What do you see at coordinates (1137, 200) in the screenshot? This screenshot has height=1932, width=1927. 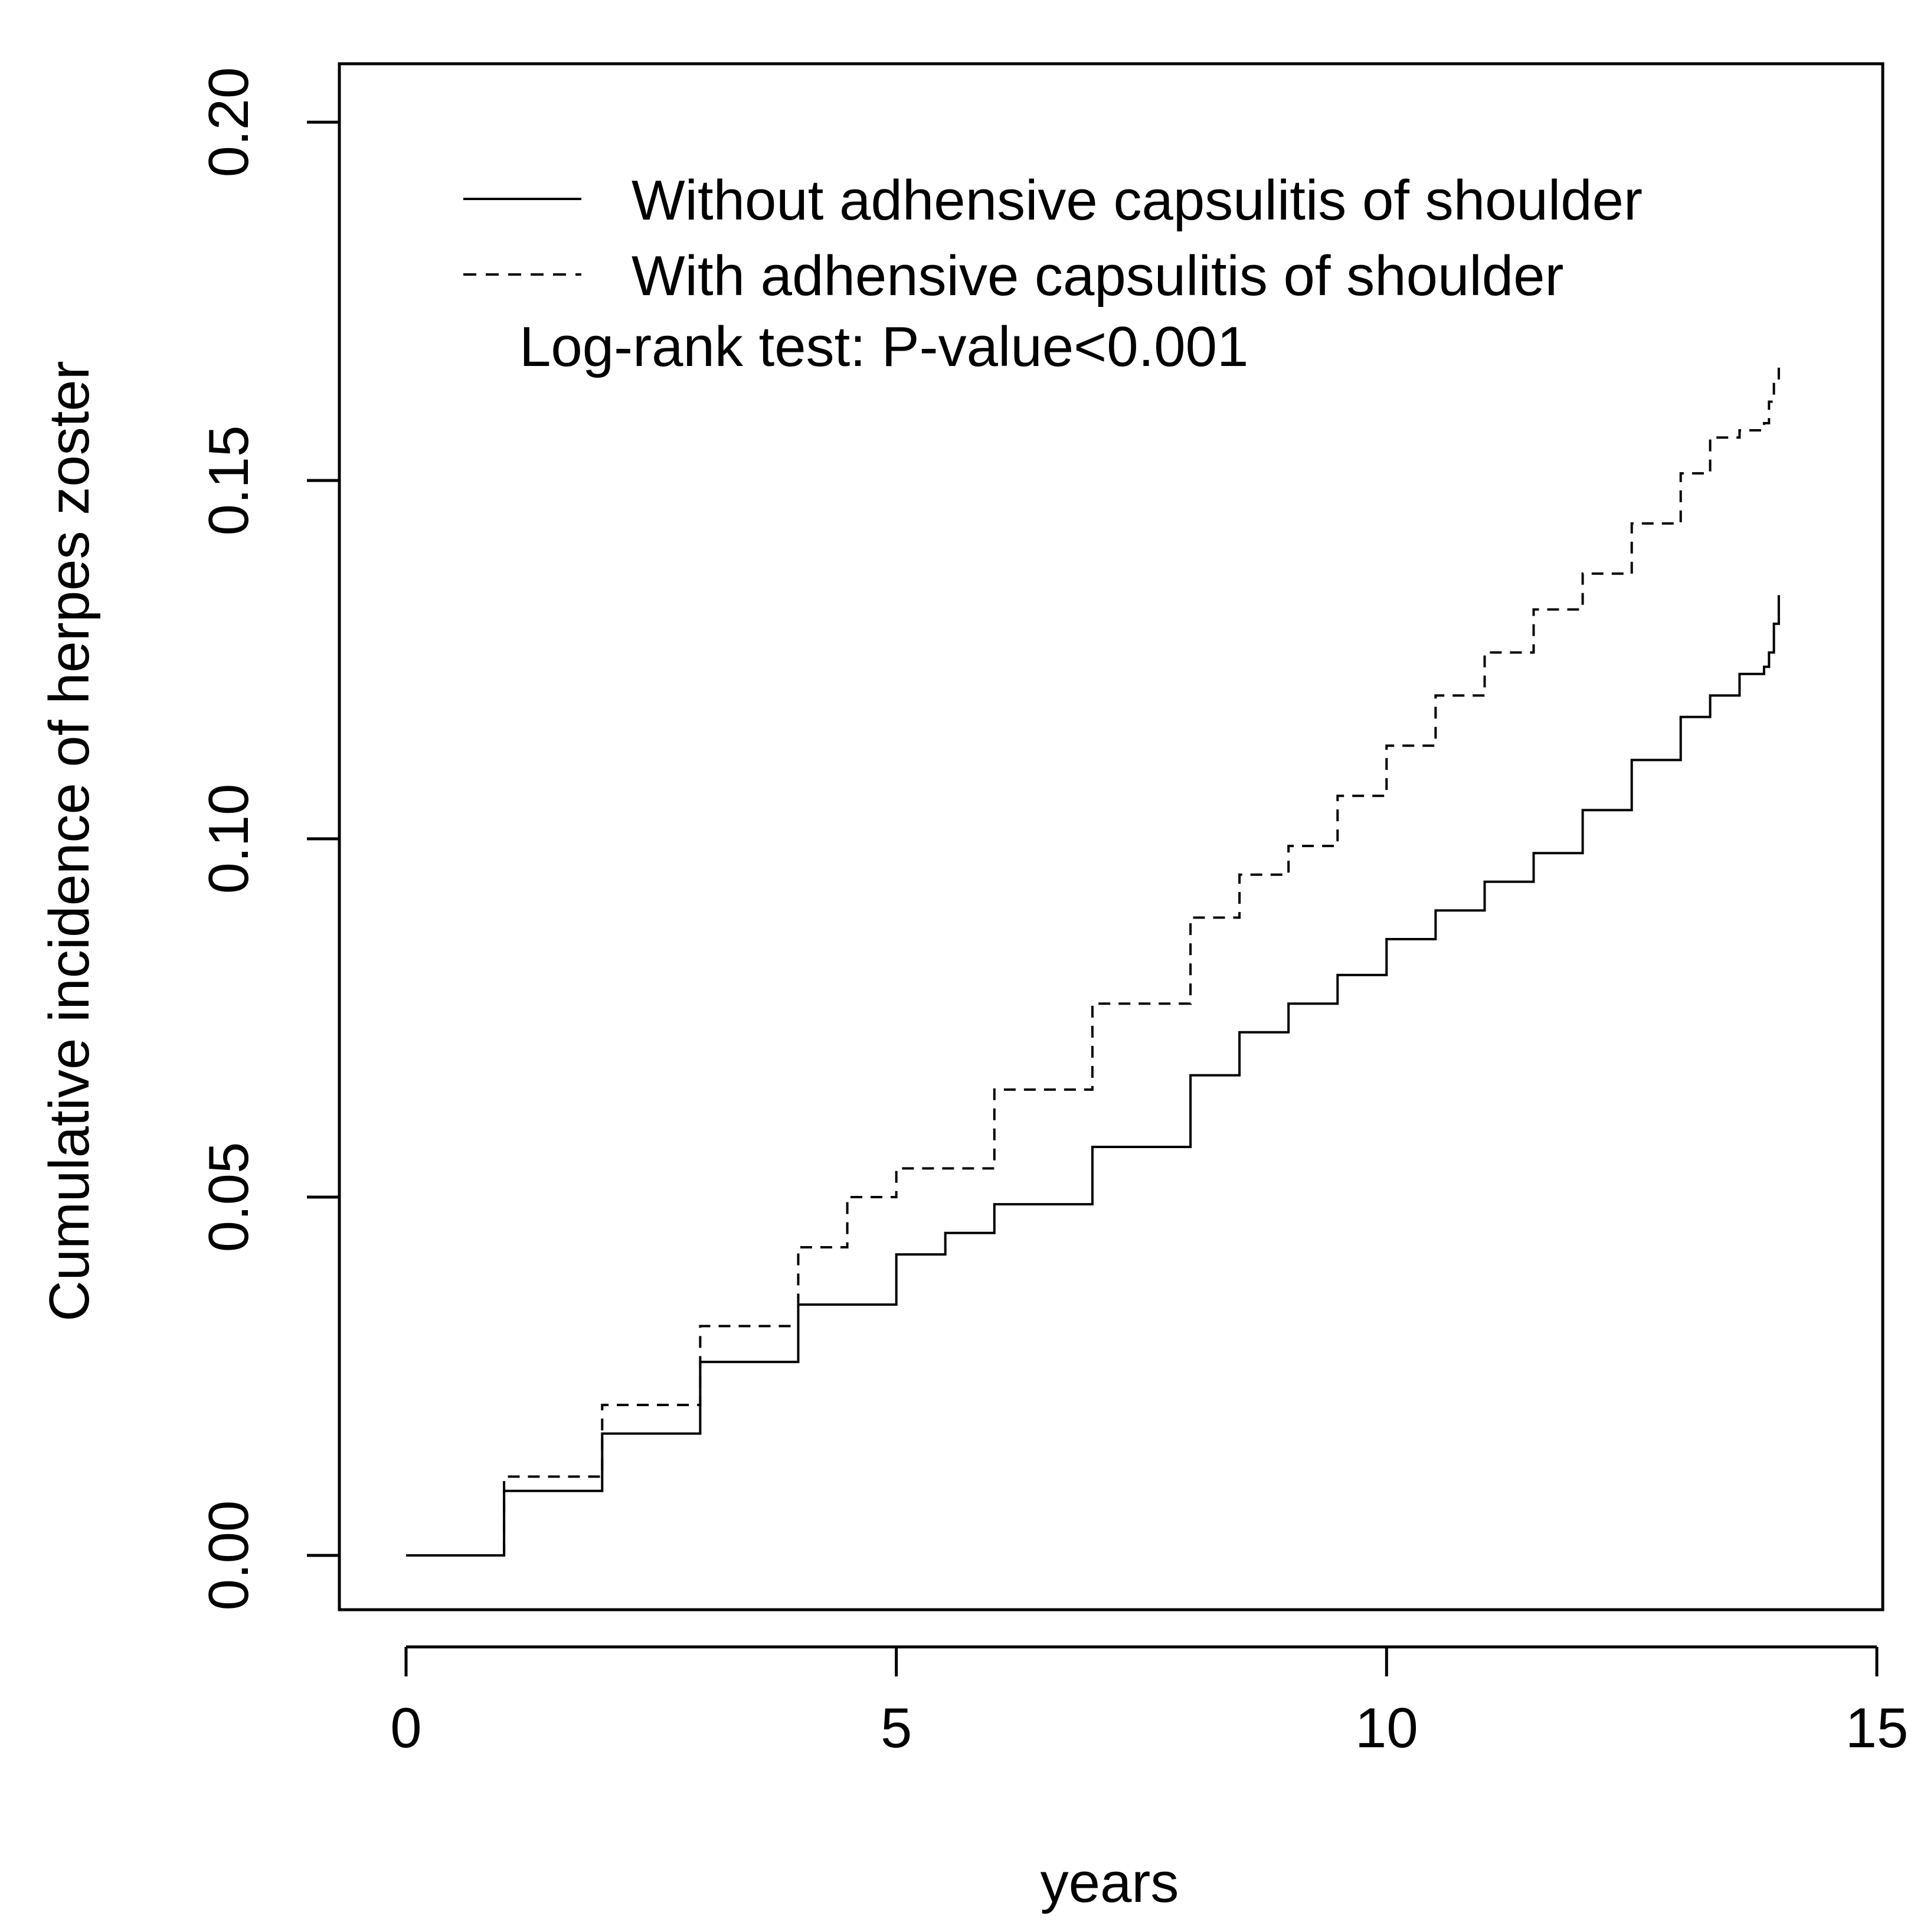 I see `legend-label-without: Without adhensive capsulitis of shoulder` at bounding box center [1137, 200].